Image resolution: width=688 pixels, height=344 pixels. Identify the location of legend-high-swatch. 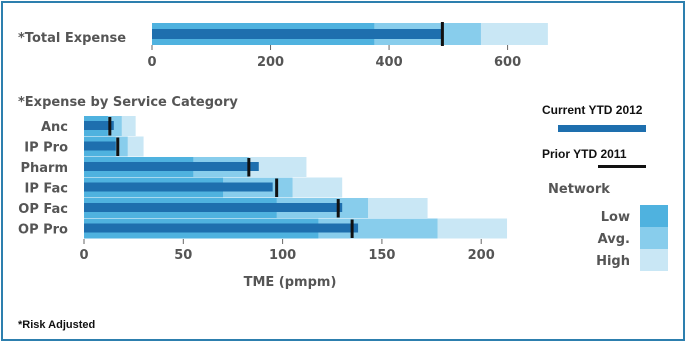
(654, 260).